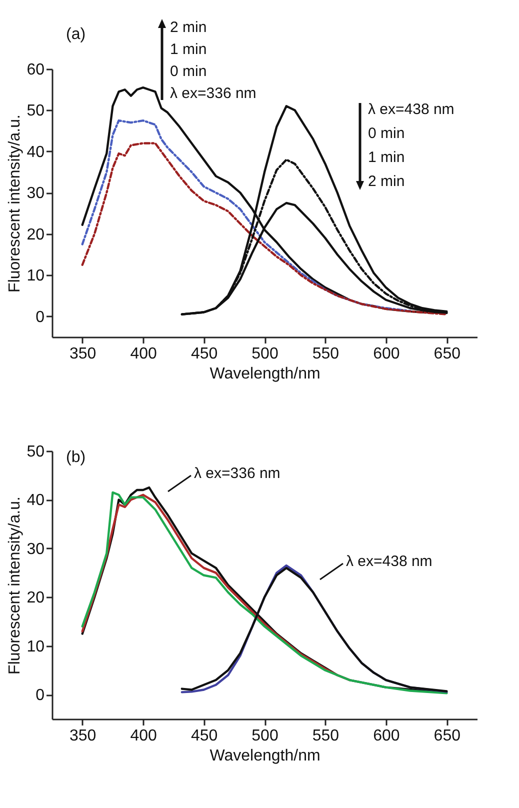 The height and width of the screenshot is (808, 519). I want to click on chart-title: (b), so click(76, 457).